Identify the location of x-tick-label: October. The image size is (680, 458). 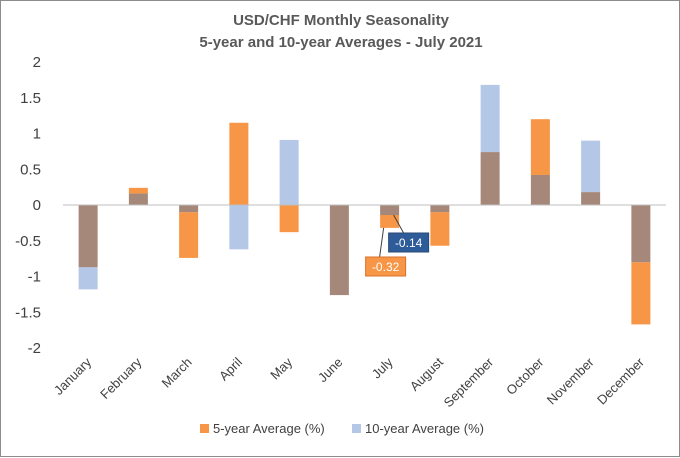
(525, 376).